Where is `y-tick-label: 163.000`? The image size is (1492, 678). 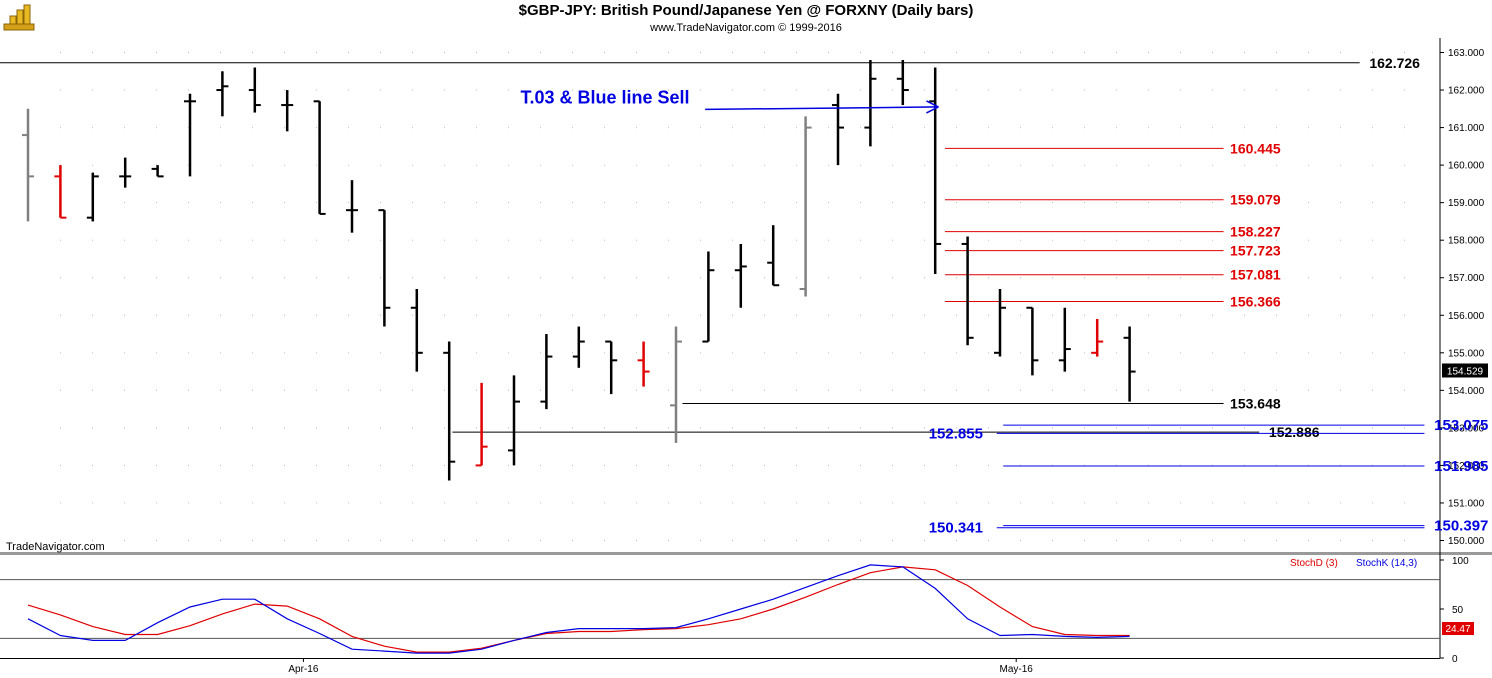
y-tick-label: 163.000 is located at coordinates (1466, 53).